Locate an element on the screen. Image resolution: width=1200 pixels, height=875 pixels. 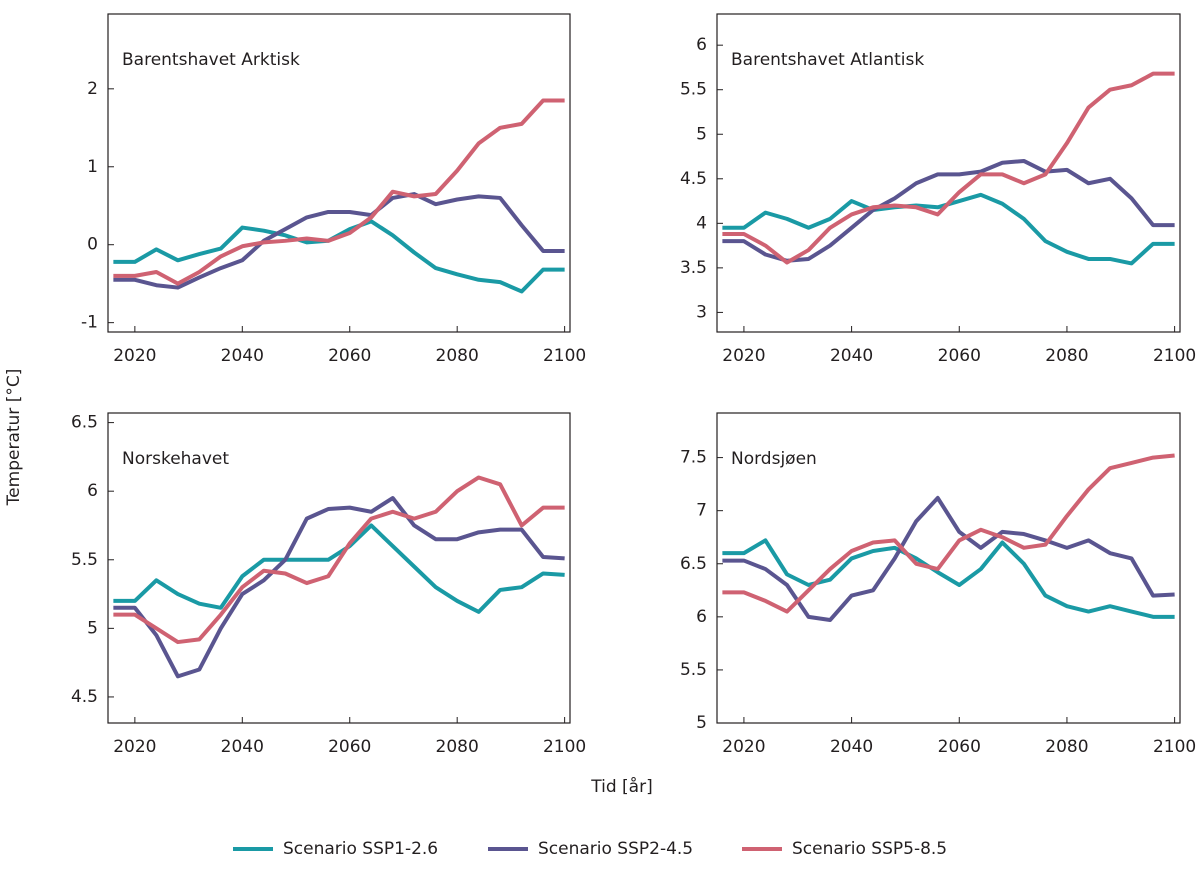
panel-title: Nordsjøen is located at coordinates (774, 459).